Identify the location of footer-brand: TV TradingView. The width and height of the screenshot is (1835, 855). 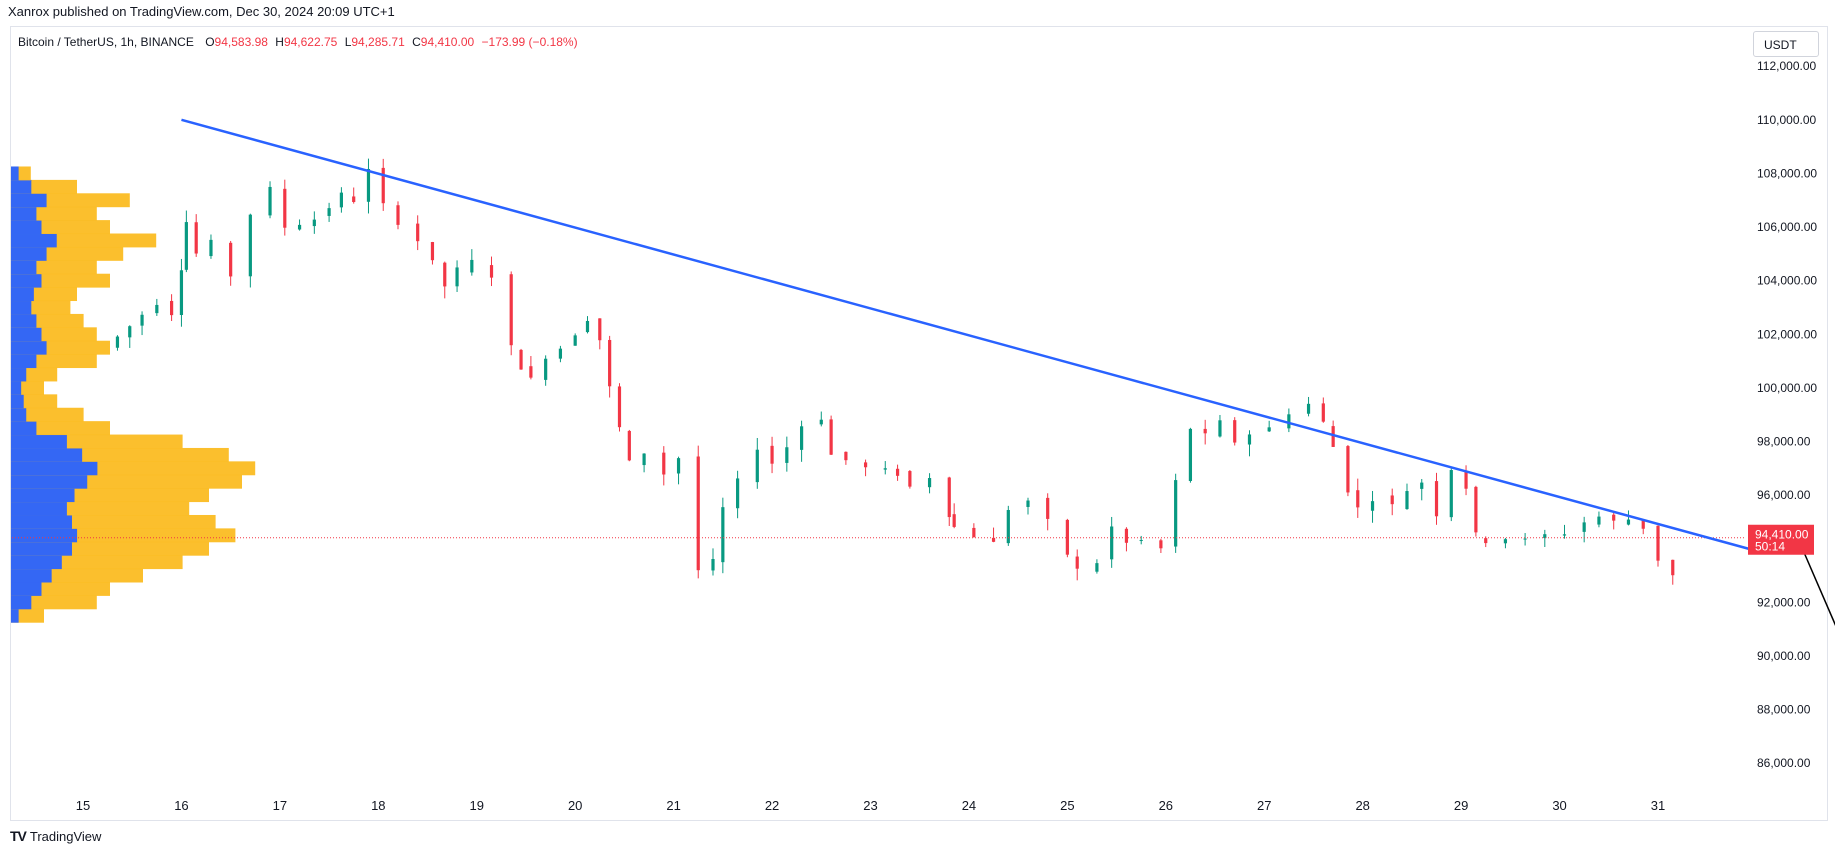
(55, 836).